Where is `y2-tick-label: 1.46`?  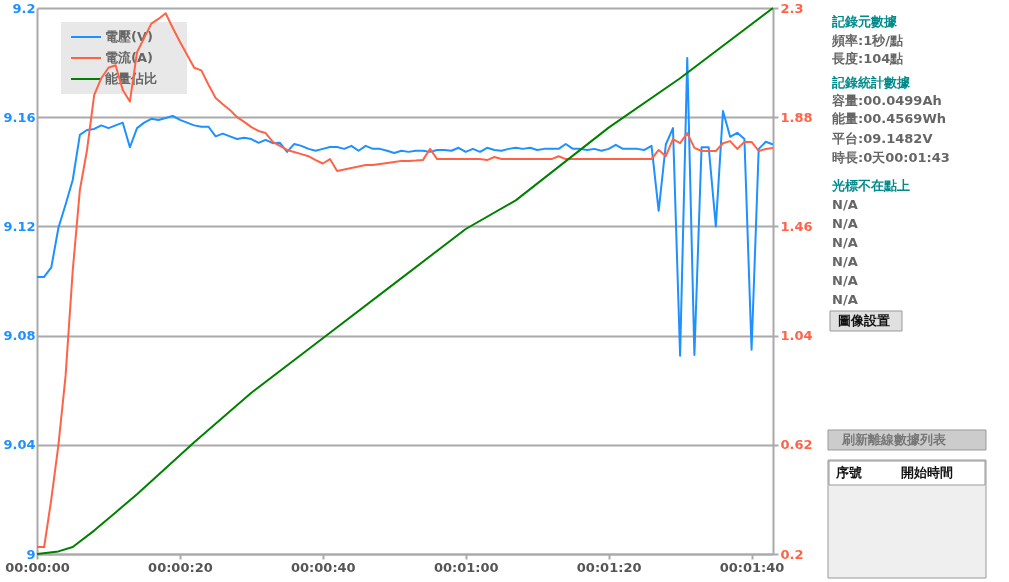
y2-tick-label: 1.46 is located at coordinates (796, 226).